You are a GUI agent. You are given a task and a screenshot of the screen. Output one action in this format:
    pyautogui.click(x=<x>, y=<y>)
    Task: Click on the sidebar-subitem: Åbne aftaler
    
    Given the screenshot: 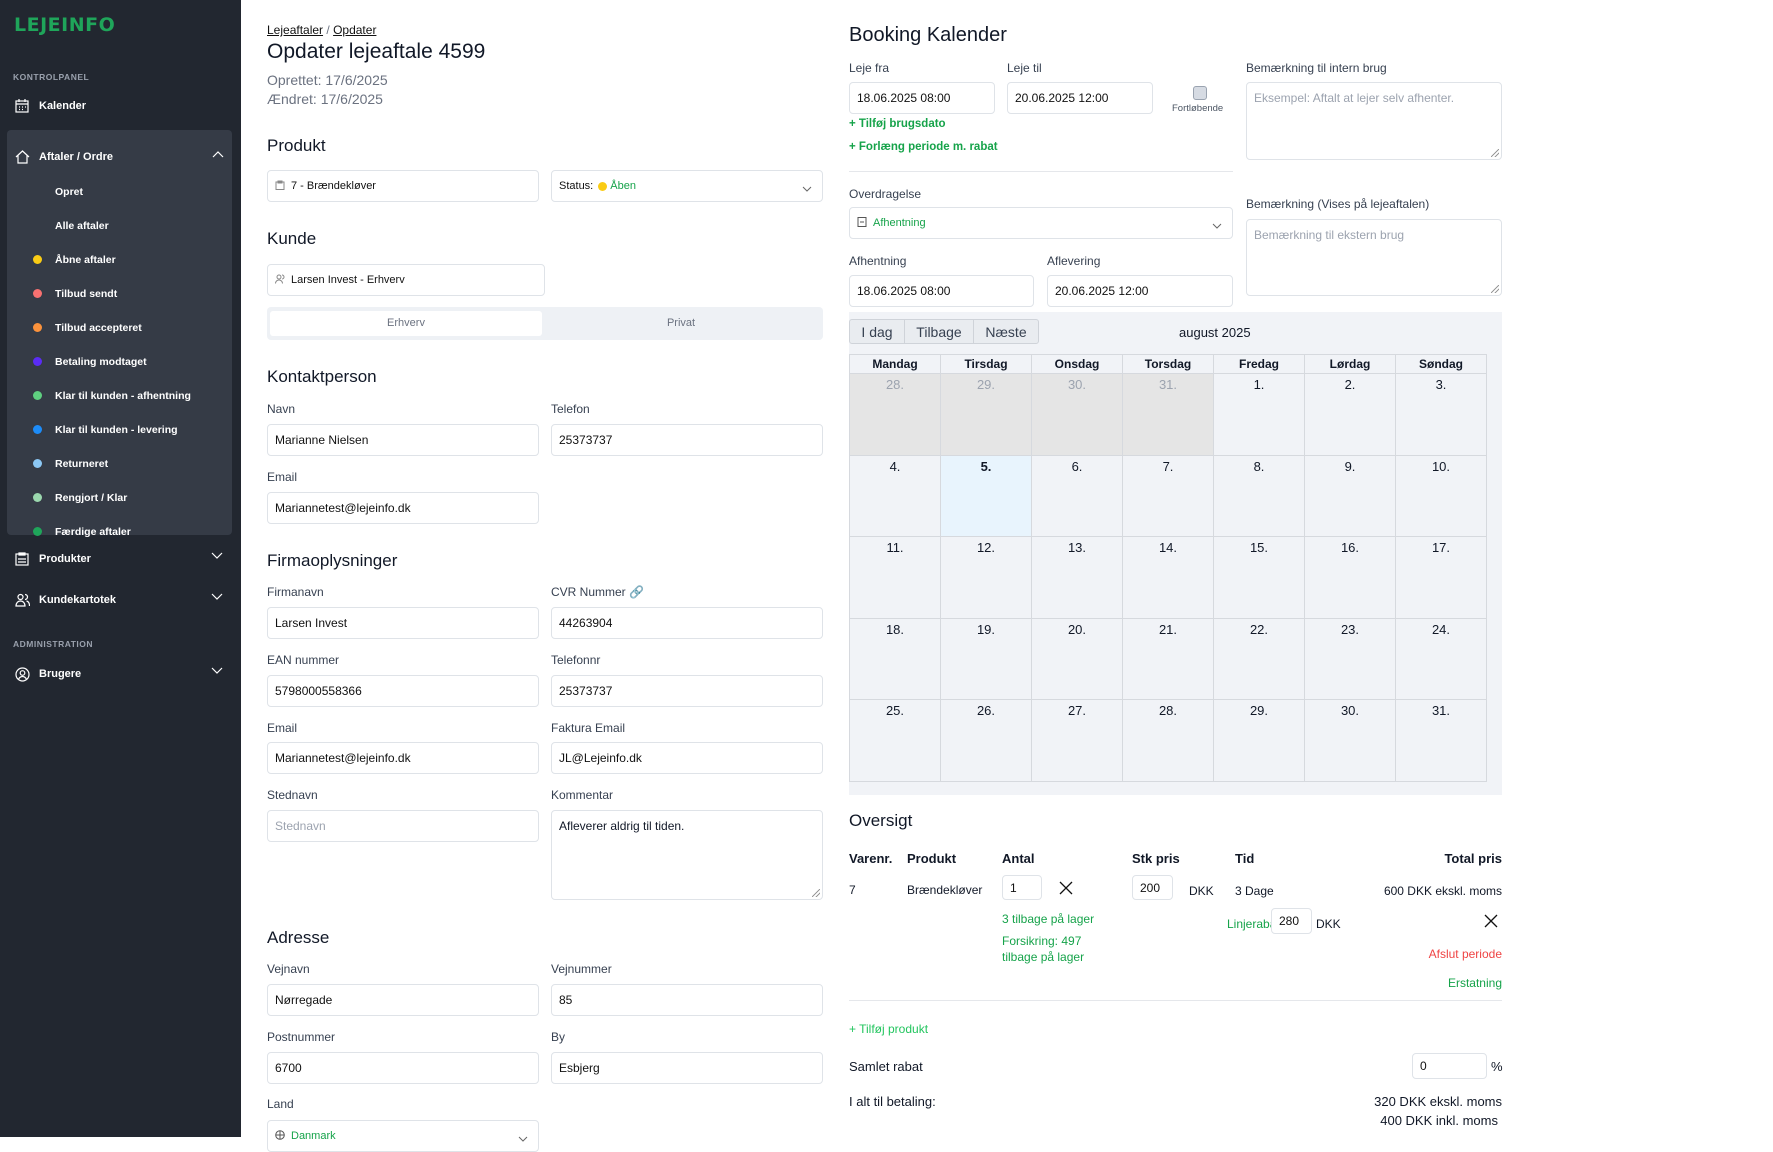 What is the action you would take?
    pyautogui.click(x=74, y=260)
    